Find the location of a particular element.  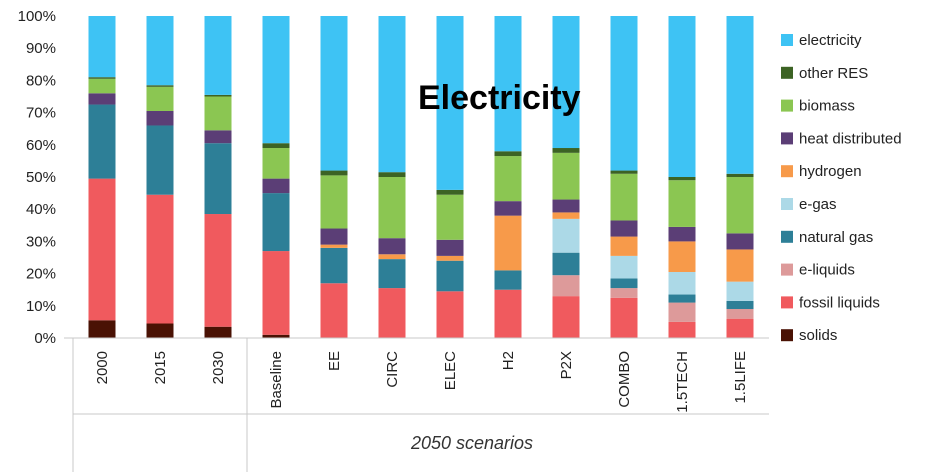

y-tick-label: 40% is located at coordinates (41, 209).